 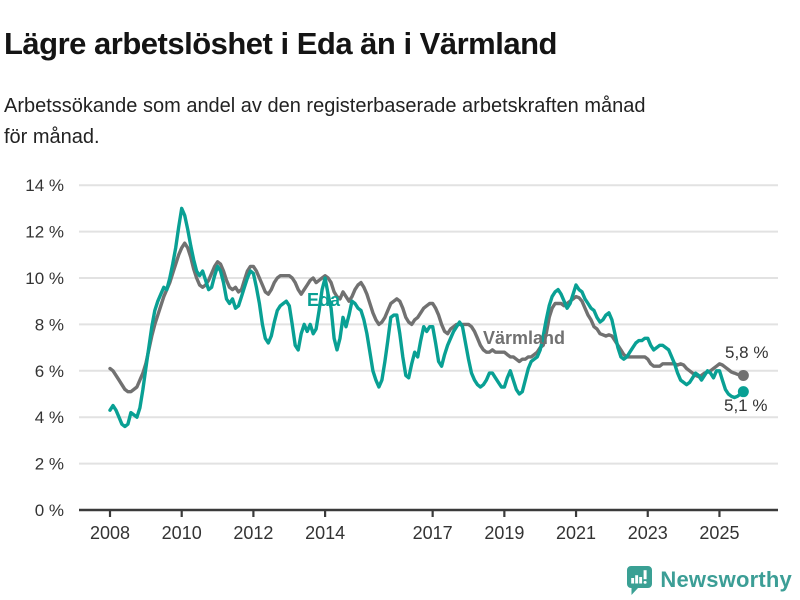 What do you see at coordinates (49, 324) in the screenshot?
I see `y-axis-label: 8 %` at bounding box center [49, 324].